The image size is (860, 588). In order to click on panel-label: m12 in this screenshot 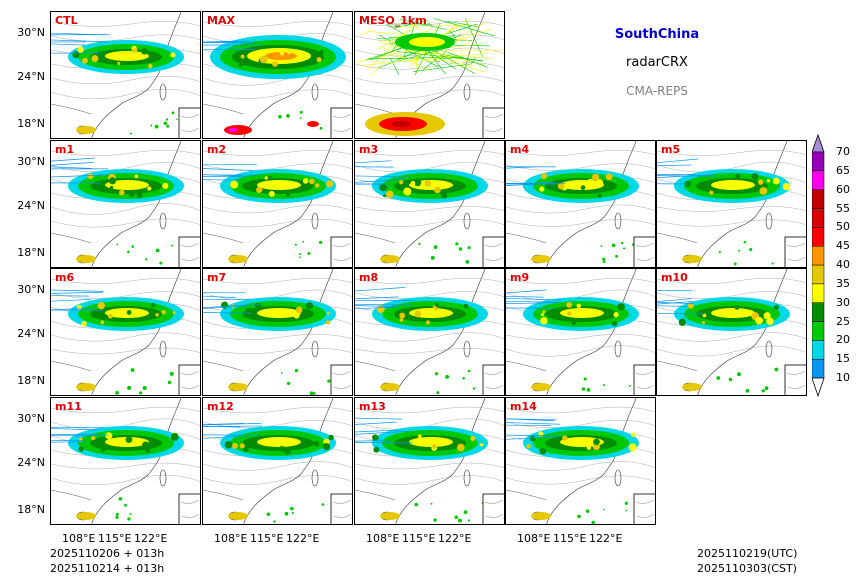, I will do `click(220, 406)`.